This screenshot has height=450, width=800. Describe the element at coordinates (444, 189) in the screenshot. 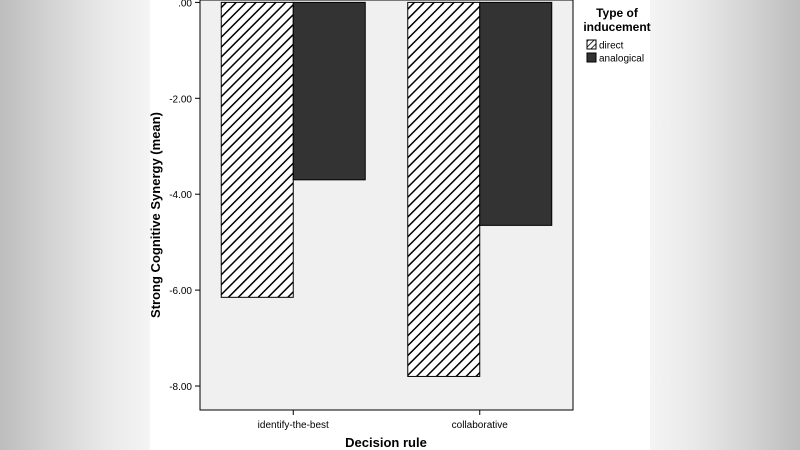

I see `bar-direct-collaborative` at that location.